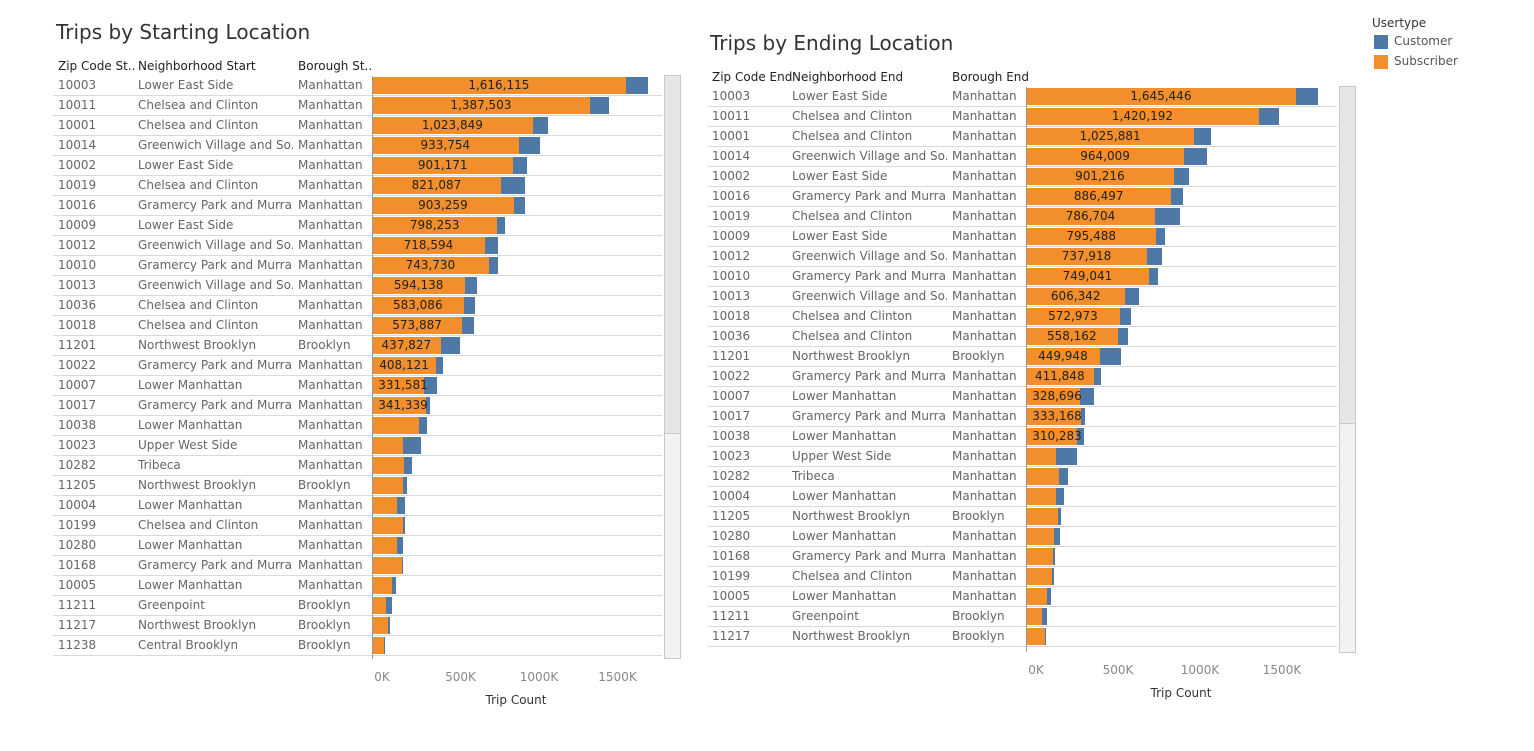 The height and width of the screenshot is (751, 1534). What do you see at coordinates (672, 255) in the screenshot?
I see `start-scrollbar-thumb` at bounding box center [672, 255].